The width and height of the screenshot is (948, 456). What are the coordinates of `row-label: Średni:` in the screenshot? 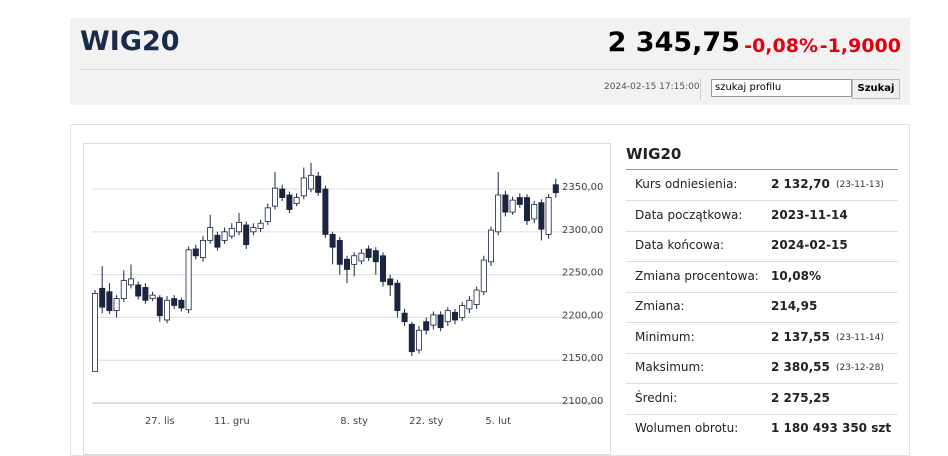 It's located at (656, 397).